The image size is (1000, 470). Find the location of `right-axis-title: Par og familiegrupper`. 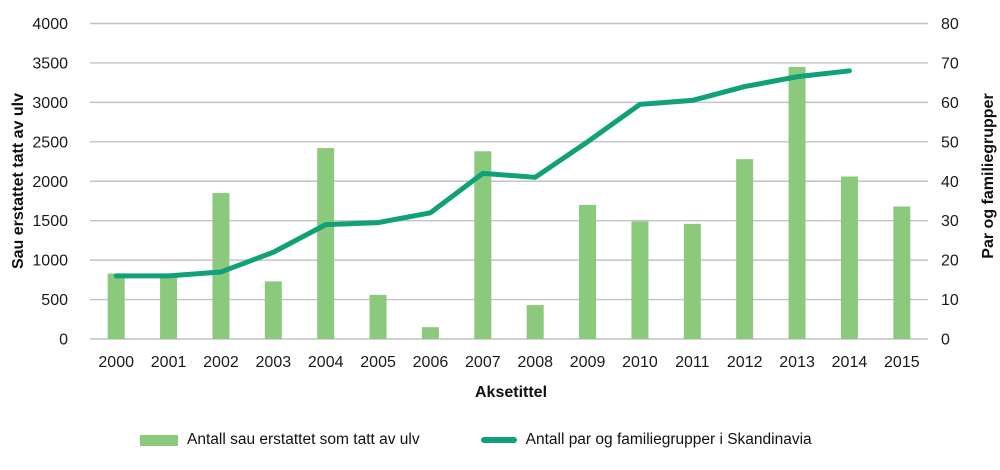

right-axis-title: Par og familiegrupper is located at coordinates (988, 176).